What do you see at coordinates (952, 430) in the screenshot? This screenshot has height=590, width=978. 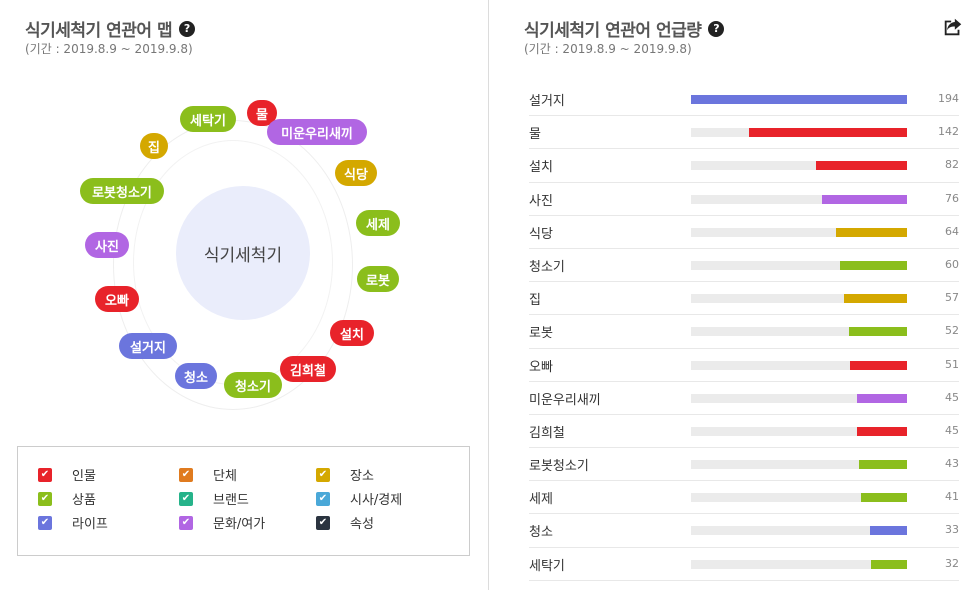 I see `bar-value: 45` at bounding box center [952, 430].